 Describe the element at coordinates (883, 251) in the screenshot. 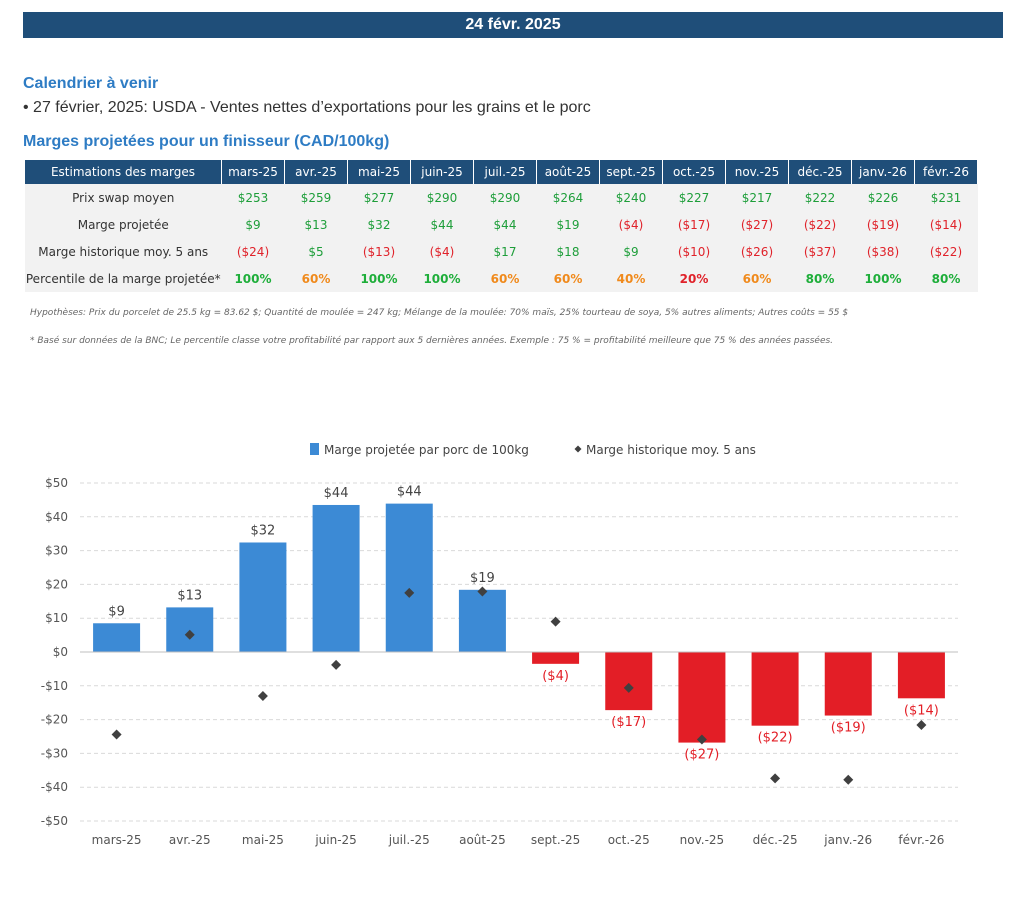

I see `table-cell: ($38)` at that location.